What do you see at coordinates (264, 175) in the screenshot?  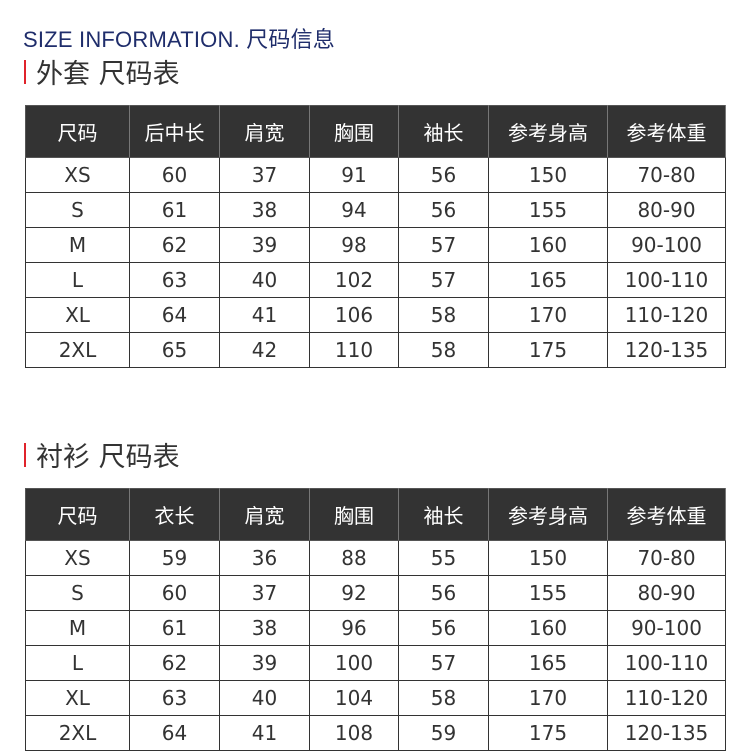 I see `table-cell: 37` at bounding box center [264, 175].